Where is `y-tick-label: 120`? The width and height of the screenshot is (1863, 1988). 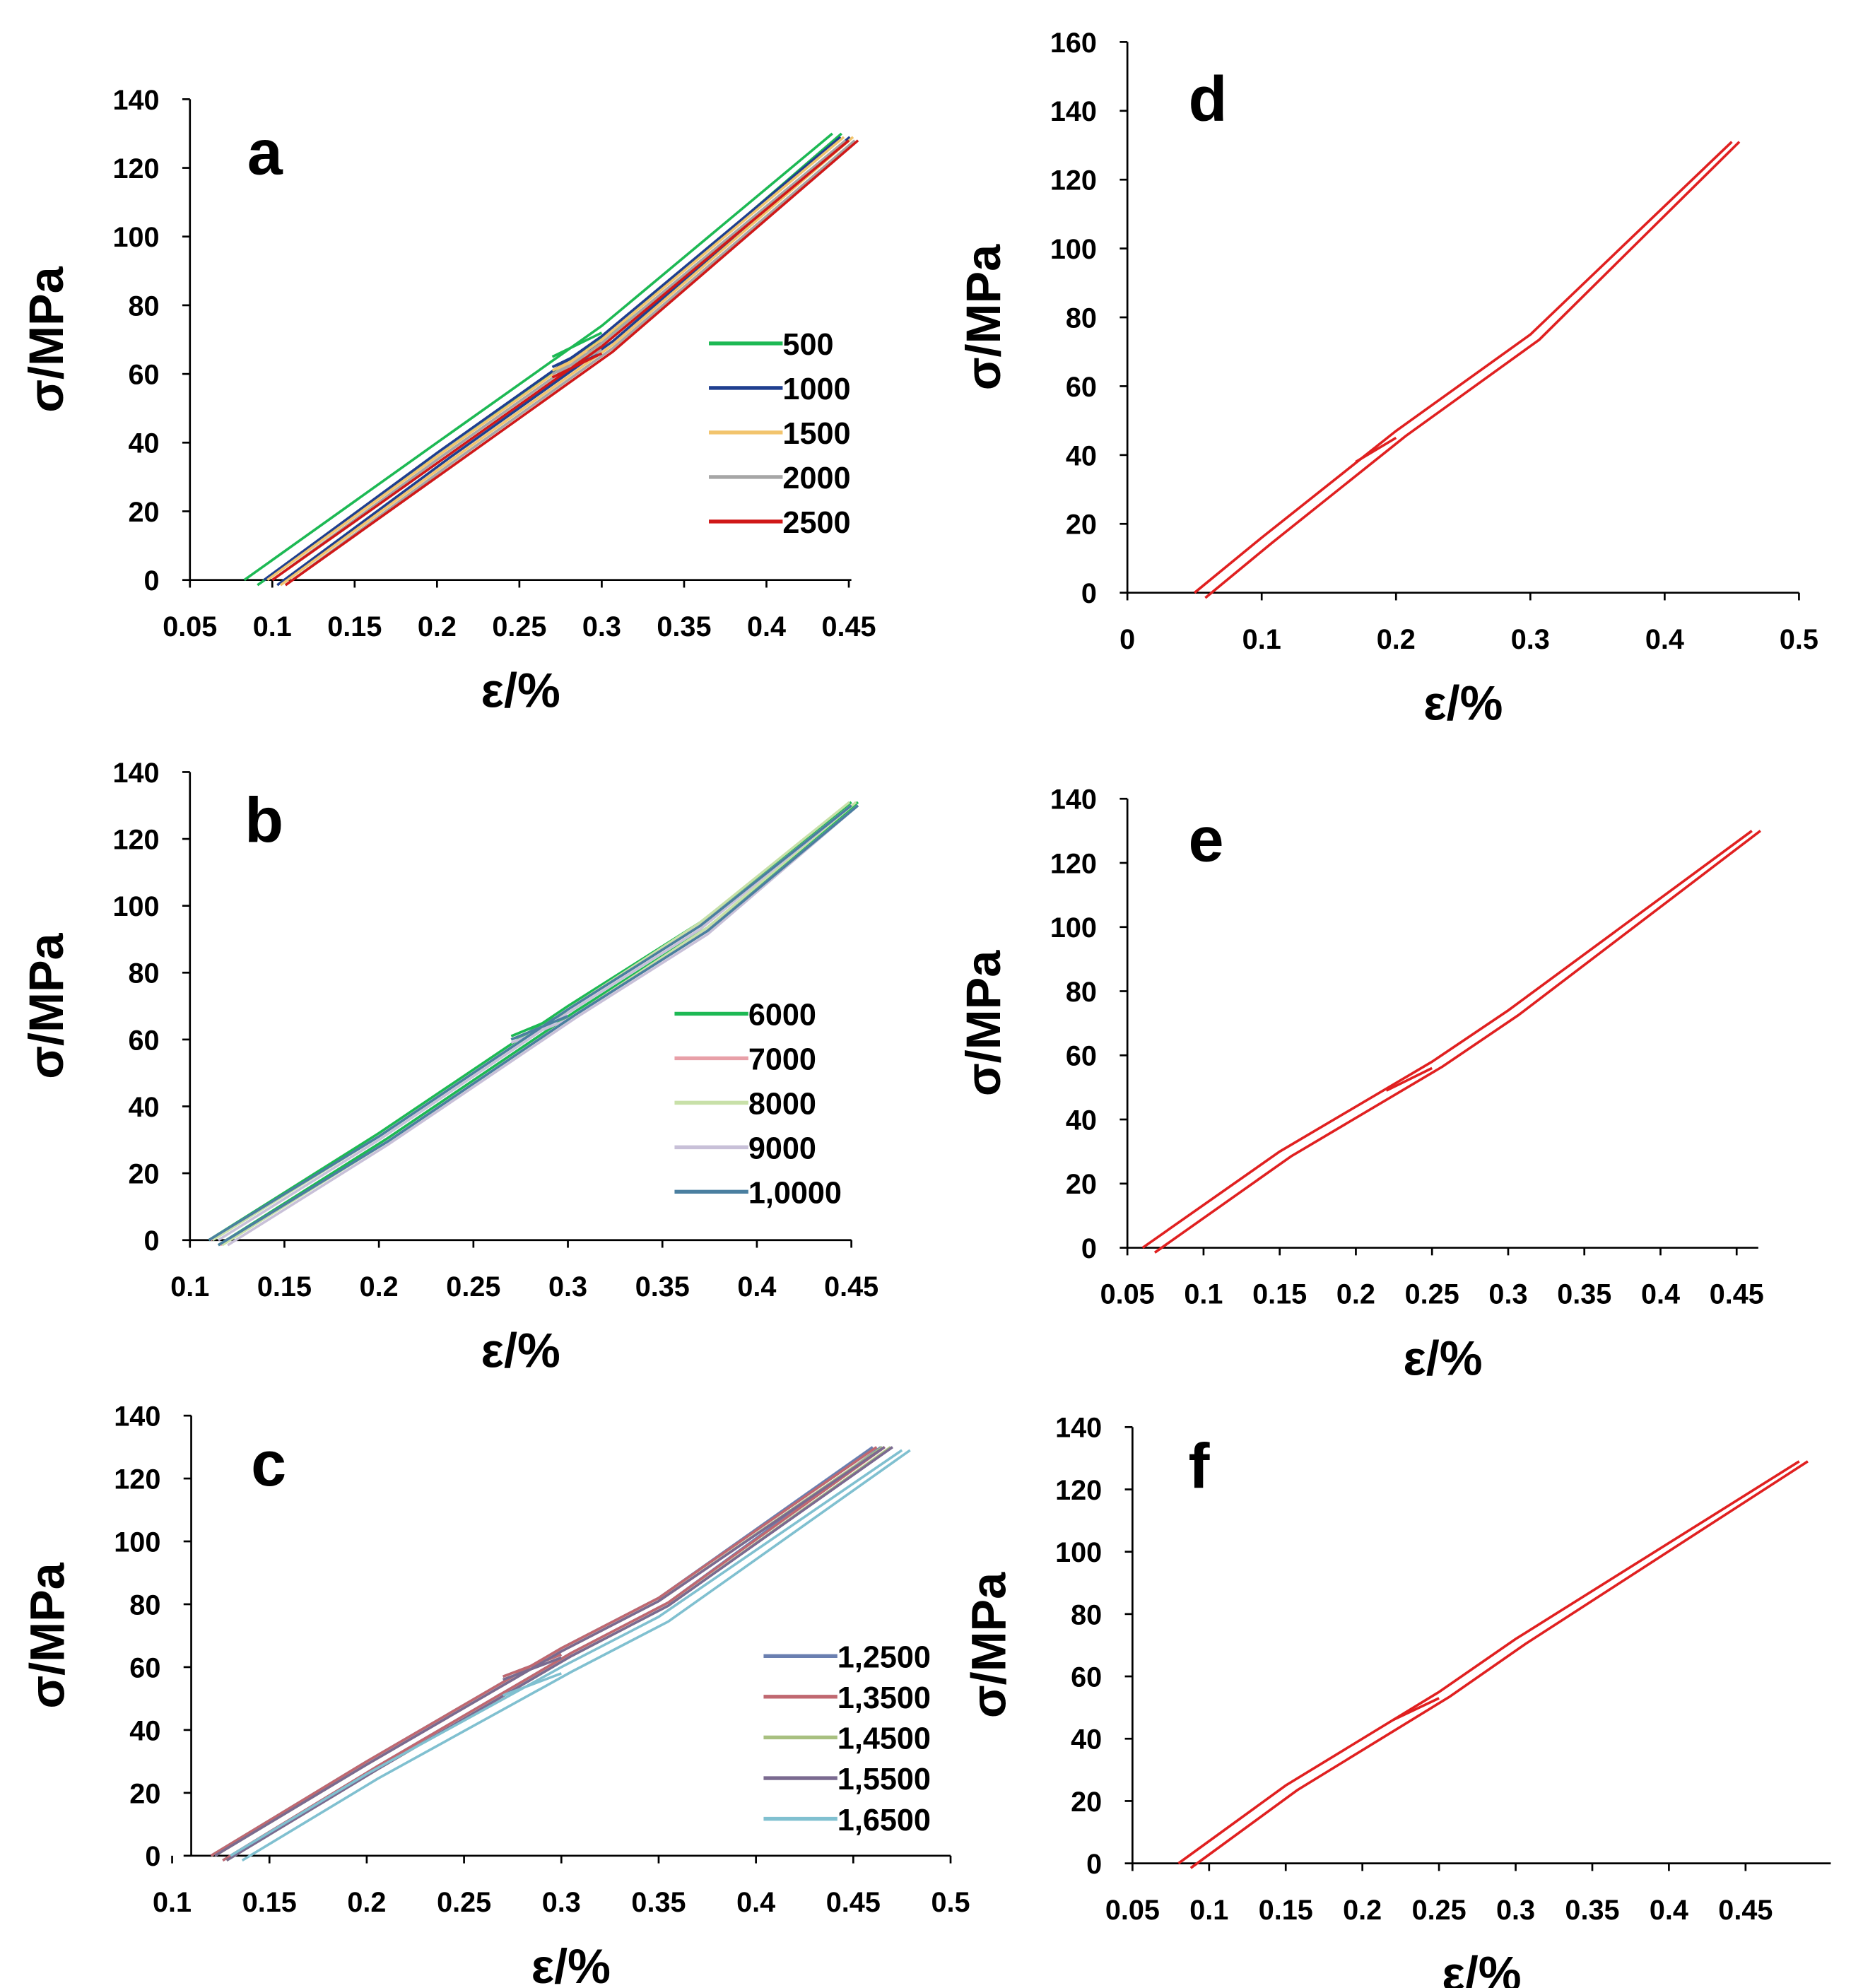
y-tick-label: 120 is located at coordinates (137, 839).